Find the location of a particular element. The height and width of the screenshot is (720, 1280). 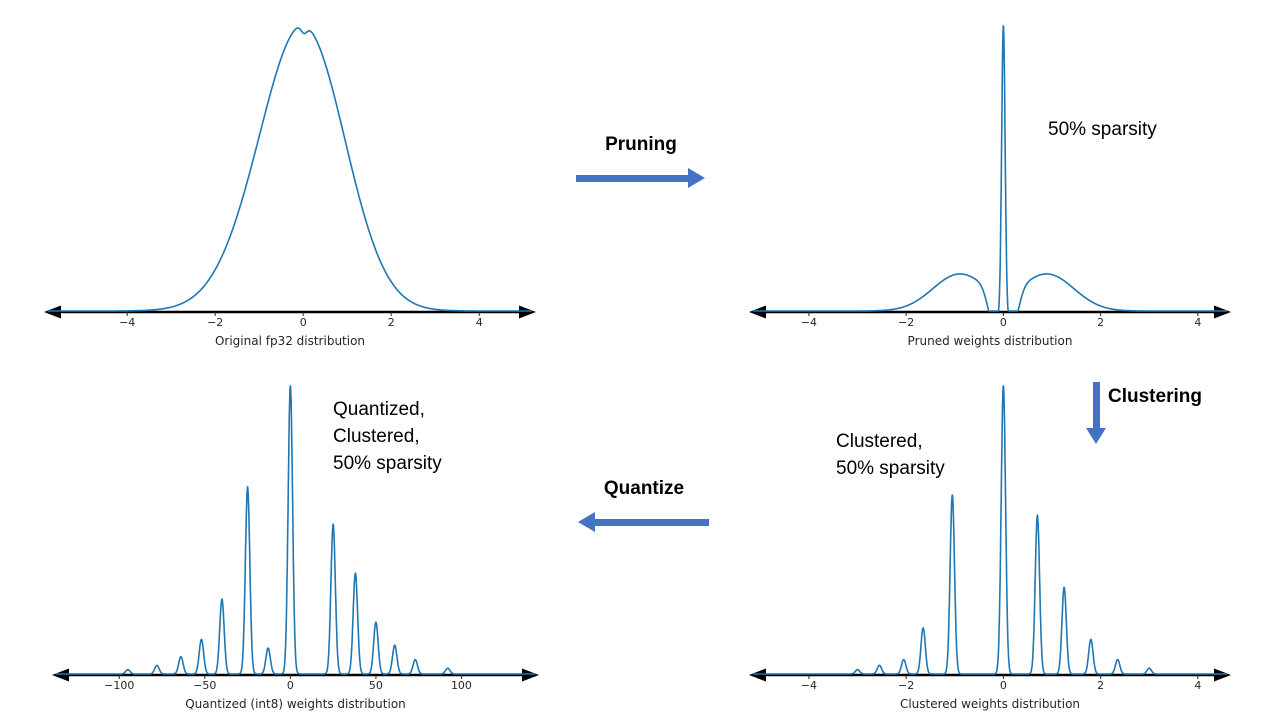

clustering-arrow-head-icon is located at coordinates (1096, 436).